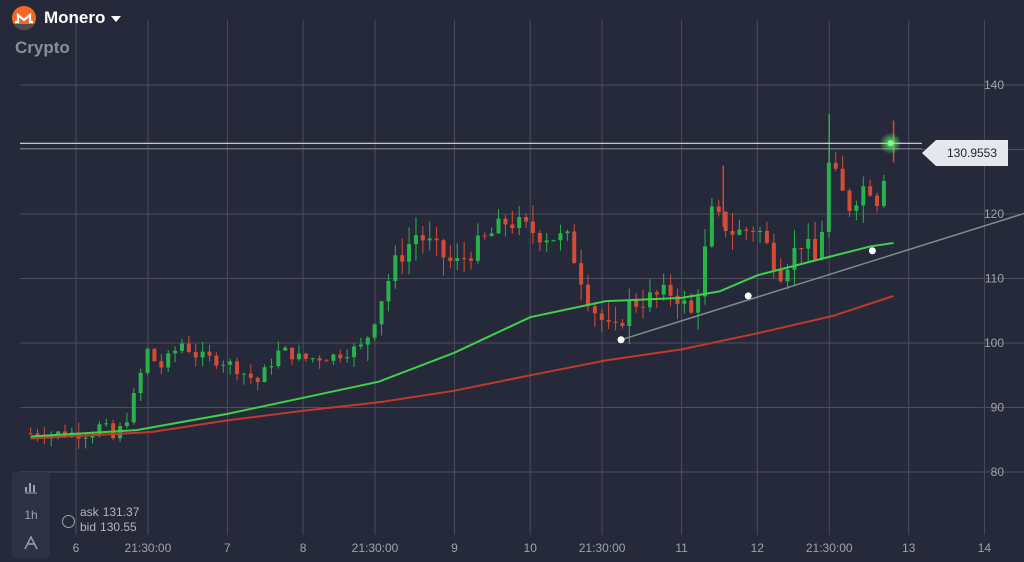 Image resolution: width=1024 pixels, height=562 pixels. Describe the element at coordinates (972, 153) in the screenshot. I see `current-price-label: 130.9553` at that location.